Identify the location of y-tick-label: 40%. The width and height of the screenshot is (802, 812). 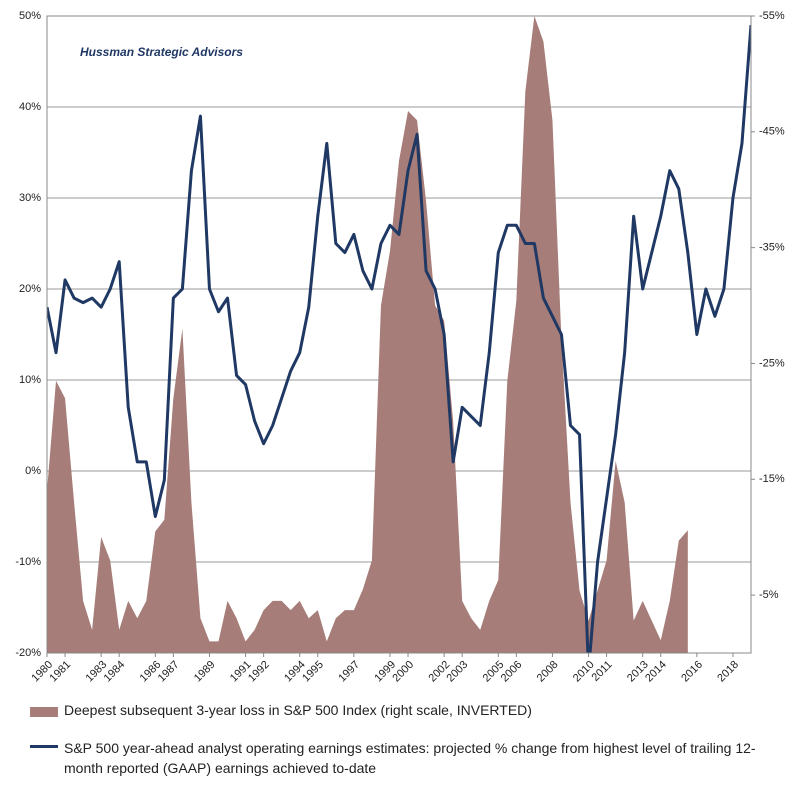
(30, 107).